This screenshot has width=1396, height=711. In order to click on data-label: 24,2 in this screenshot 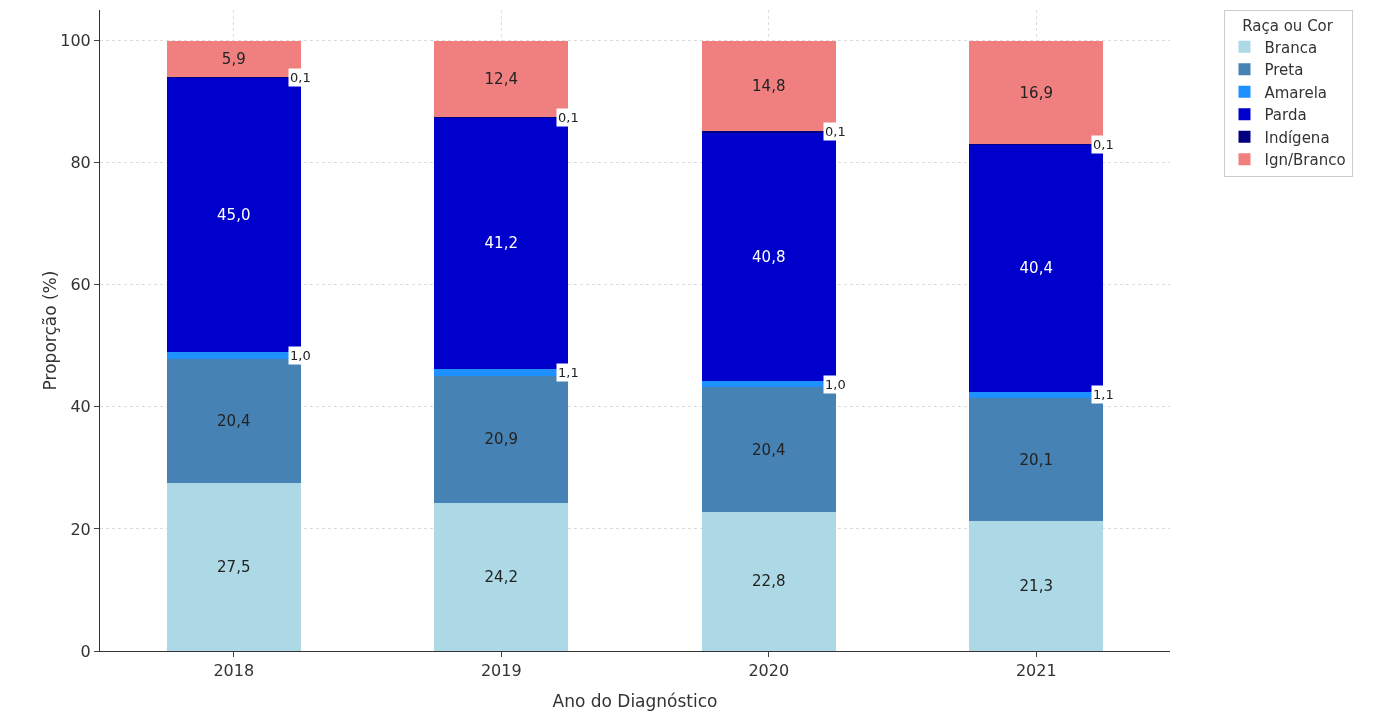, I will do `click(501, 577)`.